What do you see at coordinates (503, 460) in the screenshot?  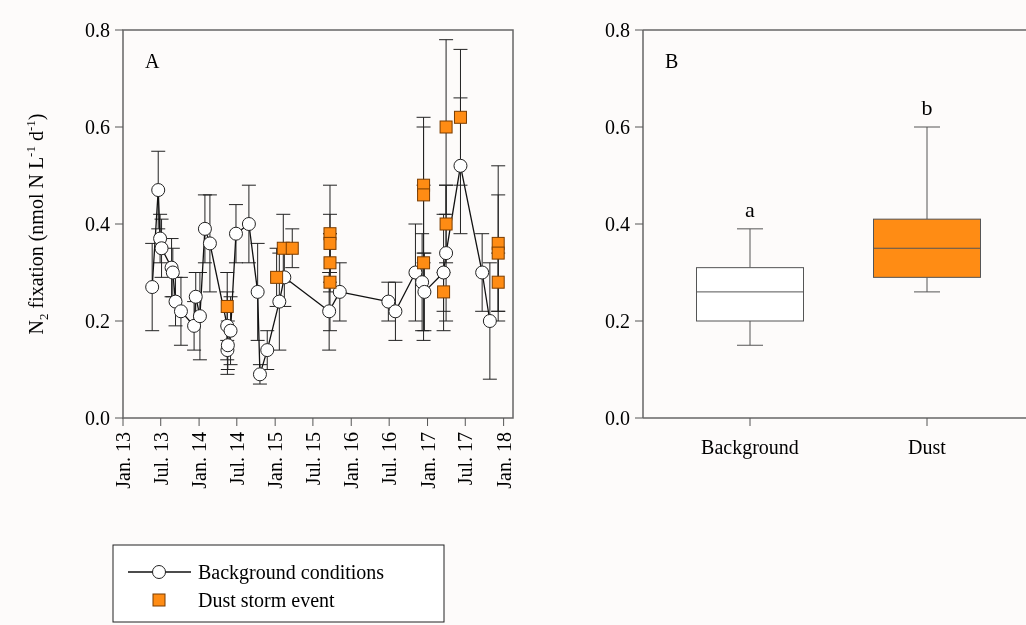 I see `x-tick-label: Jan. 18` at bounding box center [503, 460].